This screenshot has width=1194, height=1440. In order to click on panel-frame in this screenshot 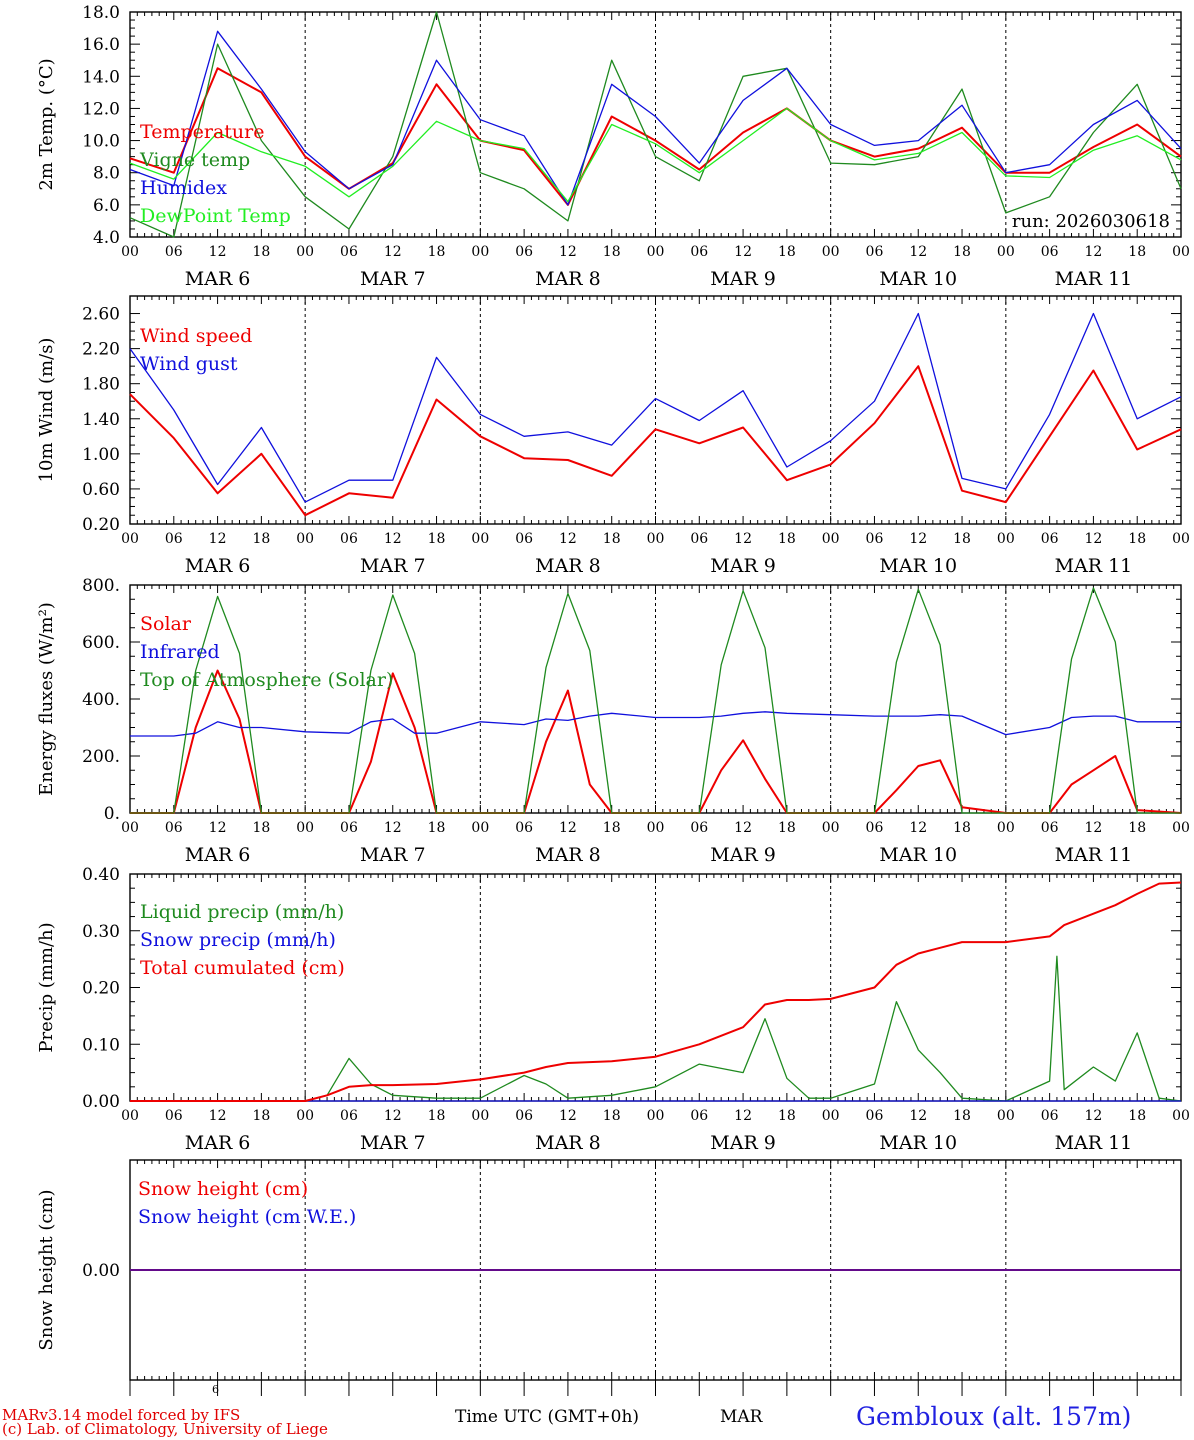, I will do `click(655, 124)`.